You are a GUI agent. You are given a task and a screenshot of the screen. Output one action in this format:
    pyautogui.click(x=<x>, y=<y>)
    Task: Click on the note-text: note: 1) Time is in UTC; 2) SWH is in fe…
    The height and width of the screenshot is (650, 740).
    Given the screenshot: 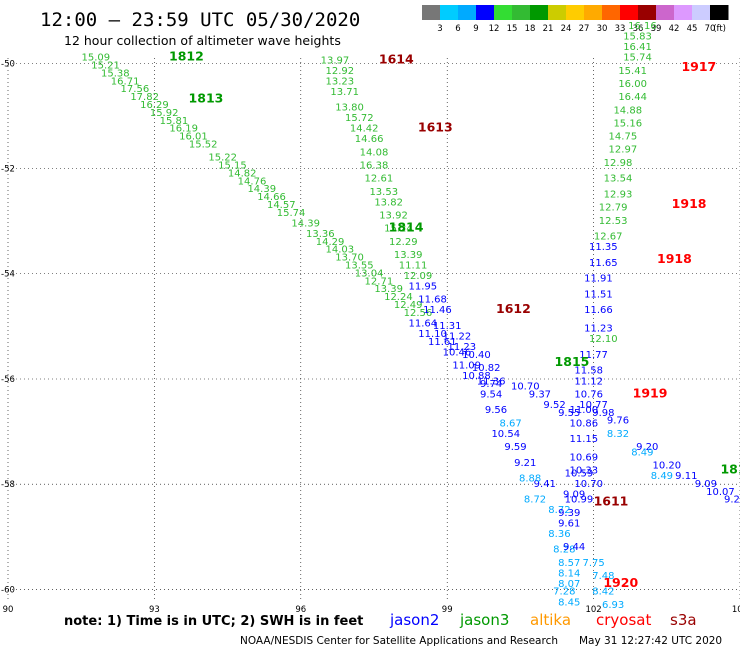 What is the action you would take?
    pyautogui.click(x=213, y=621)
    